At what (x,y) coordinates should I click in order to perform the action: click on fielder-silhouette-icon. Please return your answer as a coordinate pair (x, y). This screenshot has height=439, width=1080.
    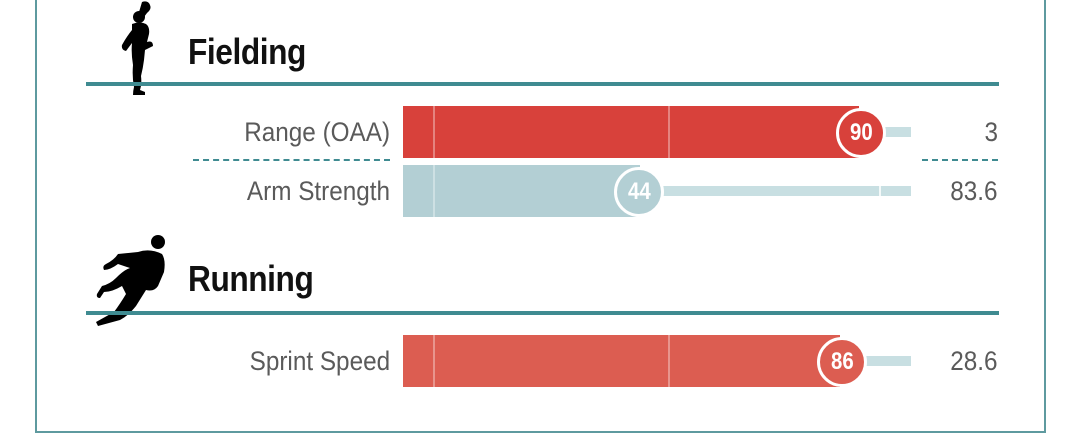
    Looking at the image, I should click on (137, 48).